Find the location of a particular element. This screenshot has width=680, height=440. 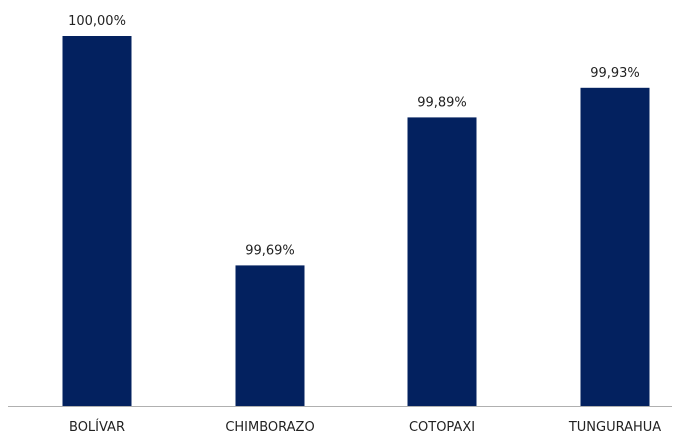

data-label: 100,00% is located at coordinates (97, 21).